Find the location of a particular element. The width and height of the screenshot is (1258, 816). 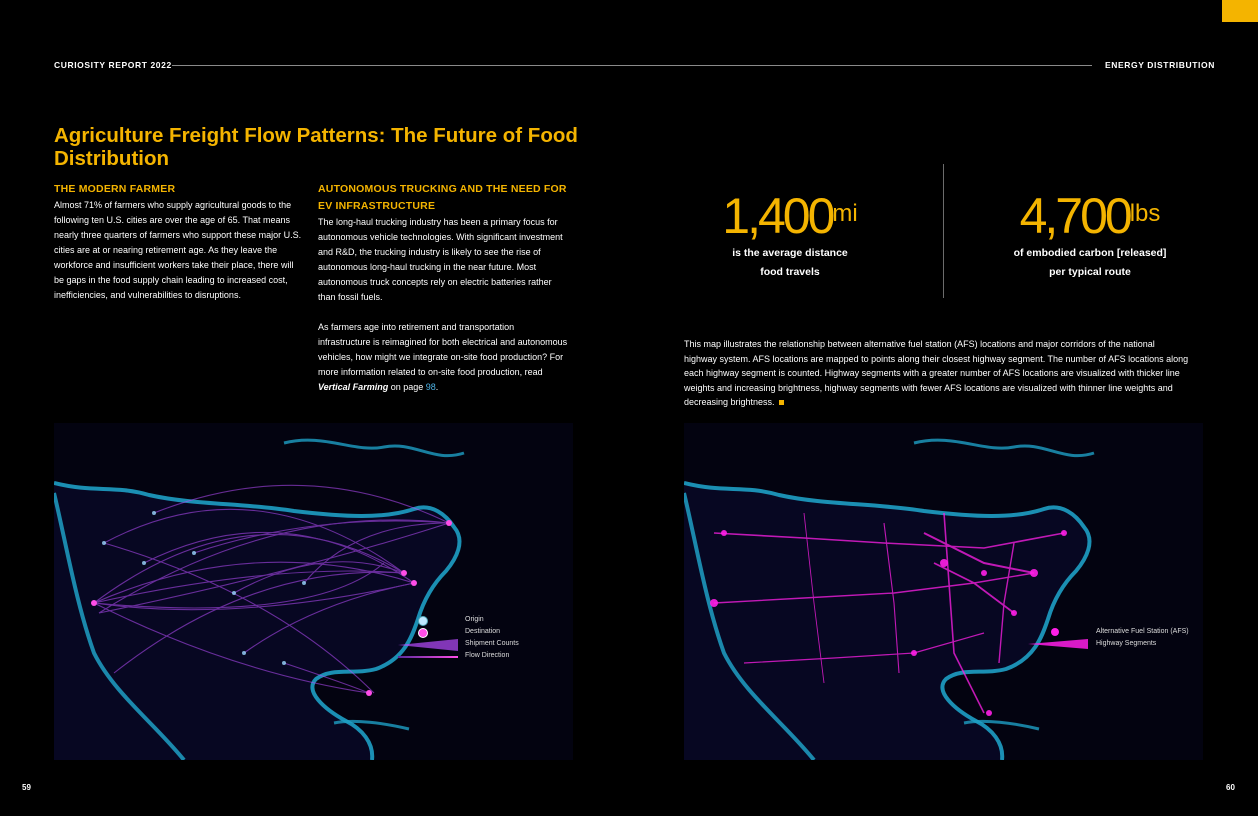

afs-legend-icon is located at coordinates (1055, 632).